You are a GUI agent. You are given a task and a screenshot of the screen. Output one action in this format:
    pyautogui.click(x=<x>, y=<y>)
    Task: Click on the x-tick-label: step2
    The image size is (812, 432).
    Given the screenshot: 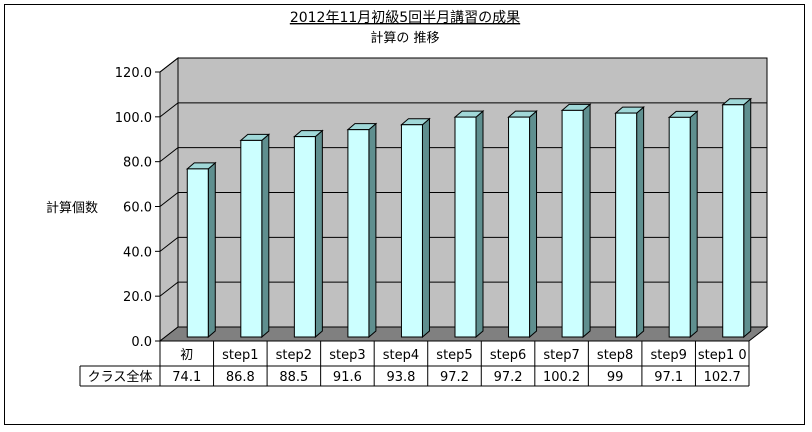 What is the action you would take?
    pyautogui.click(x=294, y=355)
    